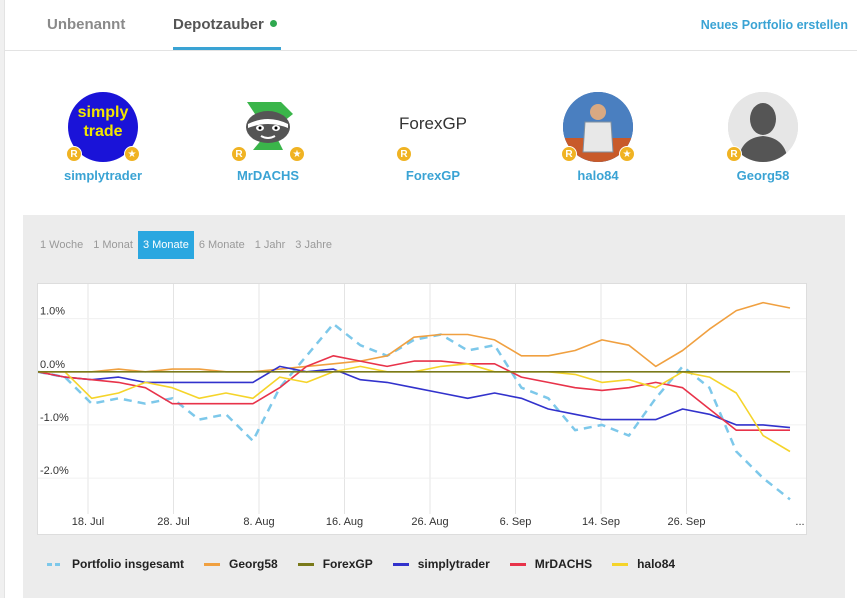 This screenshot has height=598, width=857. What do you see at coordinates (54, 471) in the screenshot?
I see `y-tick-label: -2.0%` at bounding box center [54, 471].